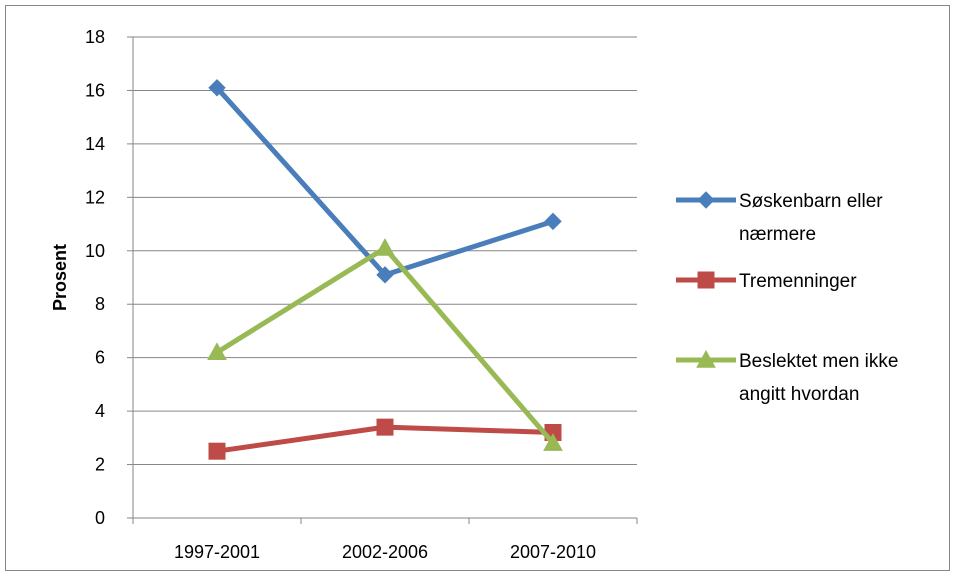  I want to click on legend-item-2: Beslektet men ikke angitt hvordan, so click(787, 377).